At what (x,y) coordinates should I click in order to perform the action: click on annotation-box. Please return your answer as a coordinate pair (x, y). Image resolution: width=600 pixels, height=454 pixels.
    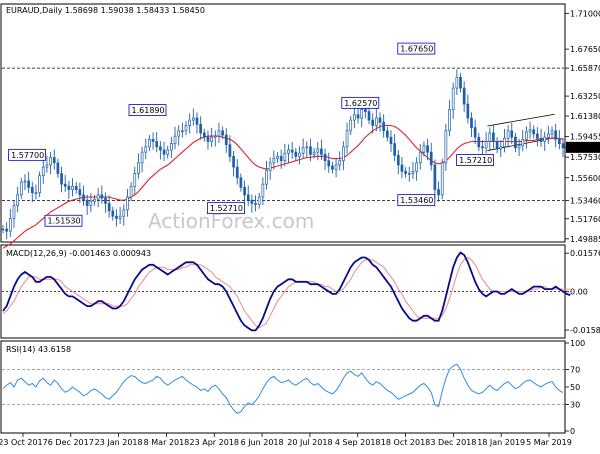
    Looking at the image, I should click on (225, 208).